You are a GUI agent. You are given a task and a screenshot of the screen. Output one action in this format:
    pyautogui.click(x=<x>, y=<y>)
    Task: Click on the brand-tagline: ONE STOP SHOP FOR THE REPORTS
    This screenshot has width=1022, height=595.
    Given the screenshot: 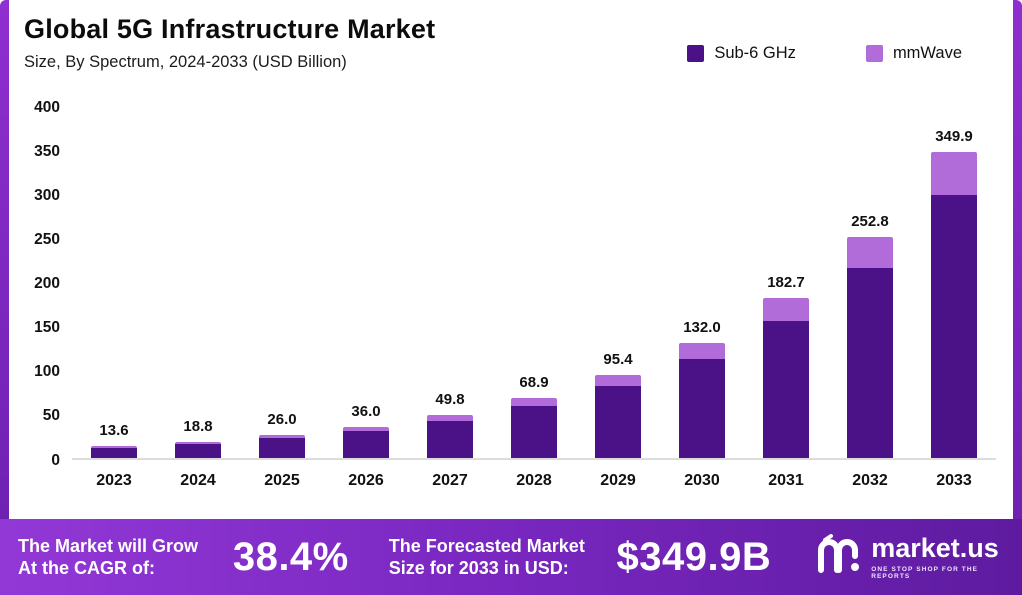 What is the action you would take?
    pyautogui.click(x=925, y=572)
    